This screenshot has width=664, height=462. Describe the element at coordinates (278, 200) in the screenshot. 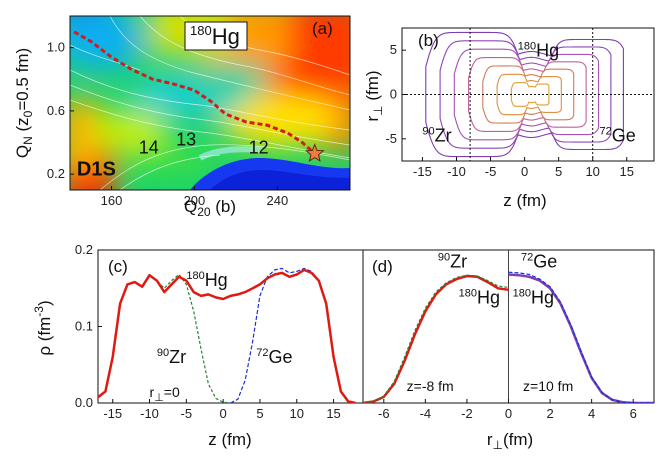

I see `x-tick-label: 240` at that location.